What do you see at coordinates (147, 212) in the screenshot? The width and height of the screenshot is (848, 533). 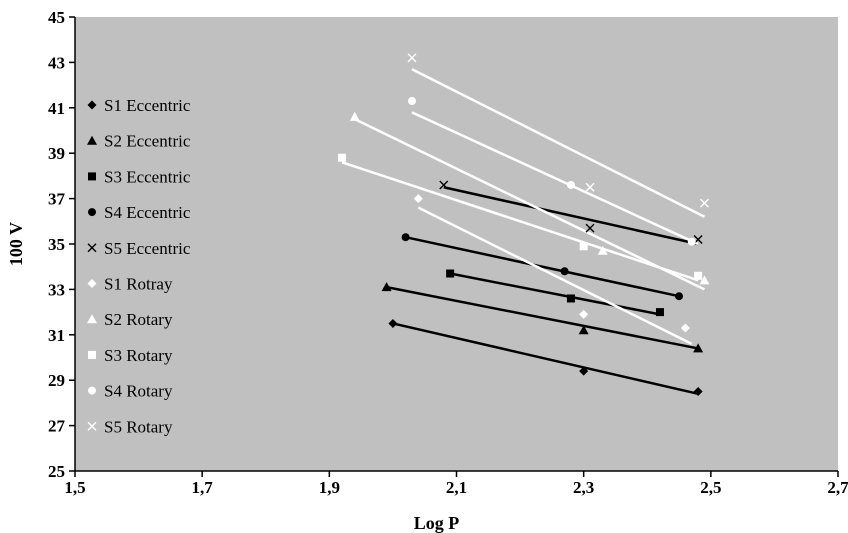 I see `legend-label-s4-eccentric: S4 Eccentric` at bounding box center [147, 212].